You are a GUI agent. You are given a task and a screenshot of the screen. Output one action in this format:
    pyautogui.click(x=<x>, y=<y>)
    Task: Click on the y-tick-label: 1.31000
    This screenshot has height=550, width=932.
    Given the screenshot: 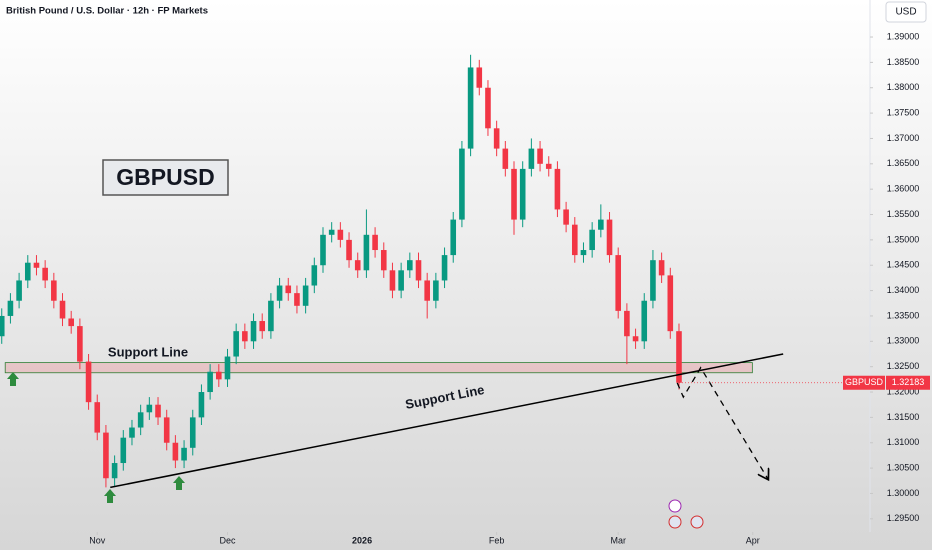 What is the action you would take?
    pyautogui.click(x=903, y=442)
    